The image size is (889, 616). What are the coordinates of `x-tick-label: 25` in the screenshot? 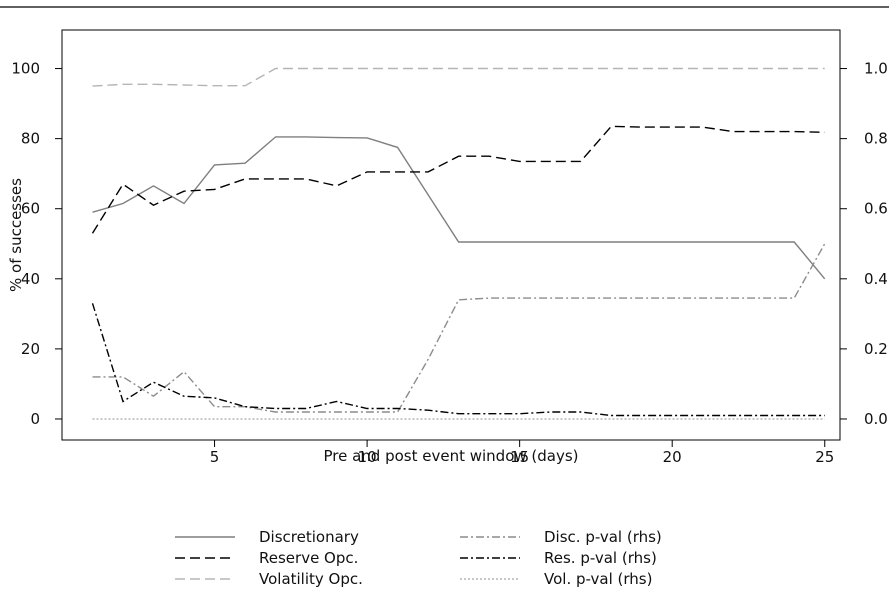 It's located at (824, 457).